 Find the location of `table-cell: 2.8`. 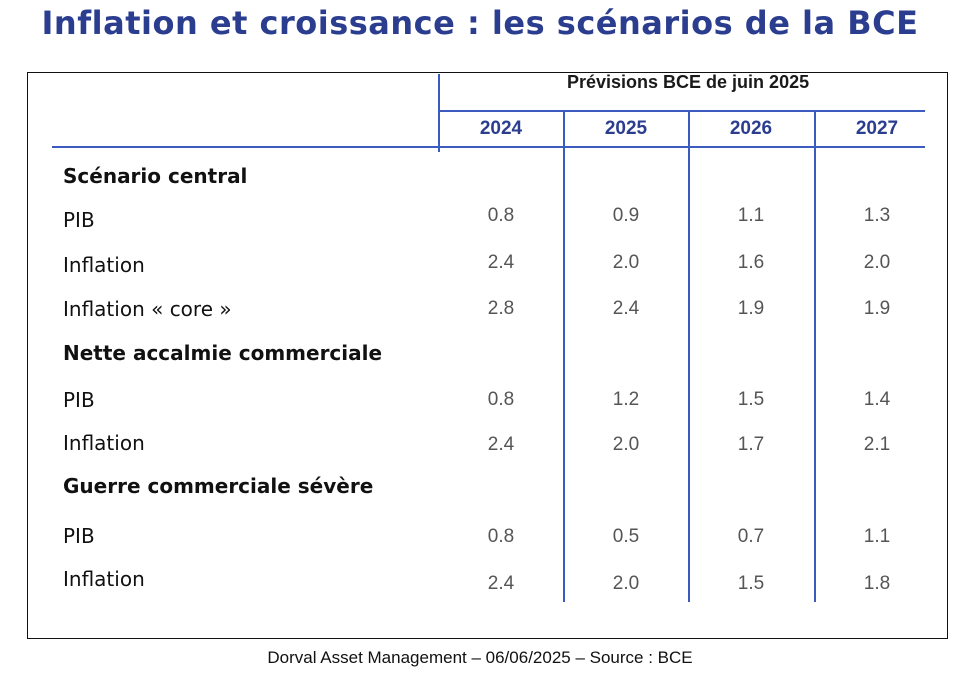

table-cell: 2.8 is located at coordinates (501, 308).